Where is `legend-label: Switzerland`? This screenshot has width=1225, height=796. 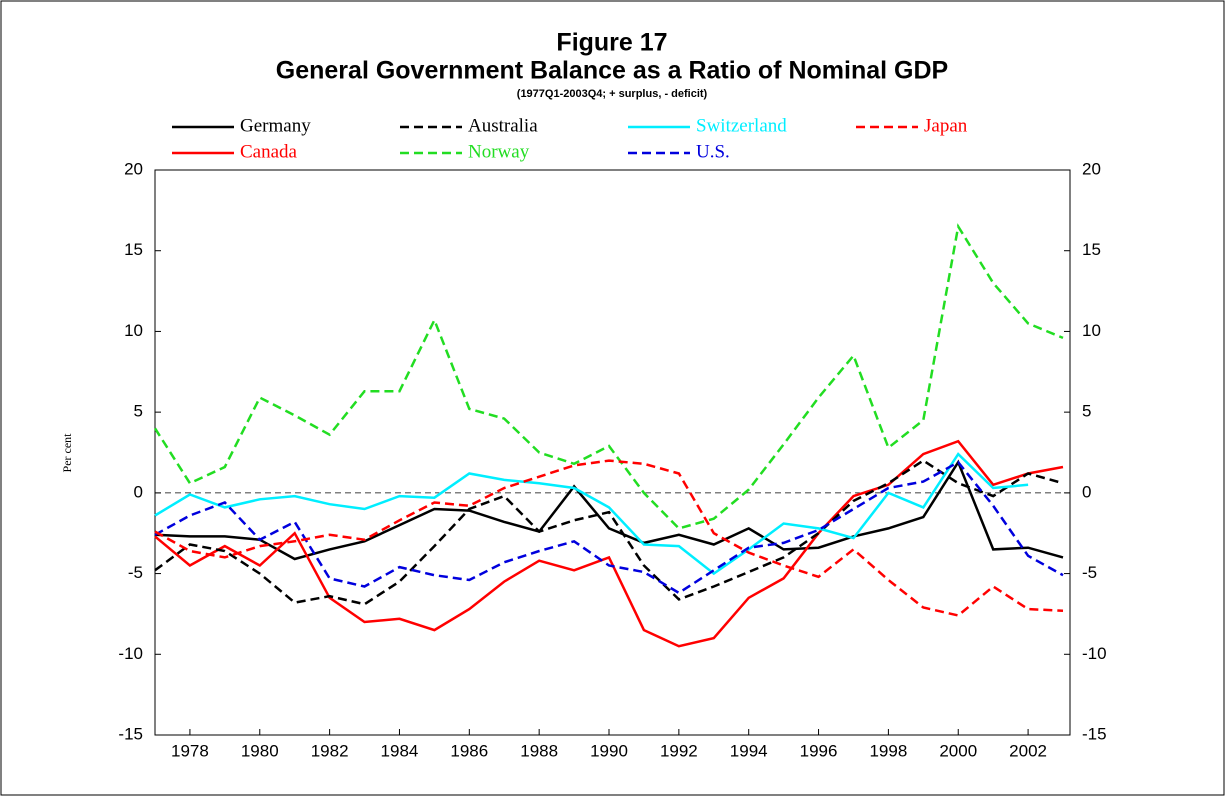
legend-label: Switzerland is located at coordinates (741, 125).